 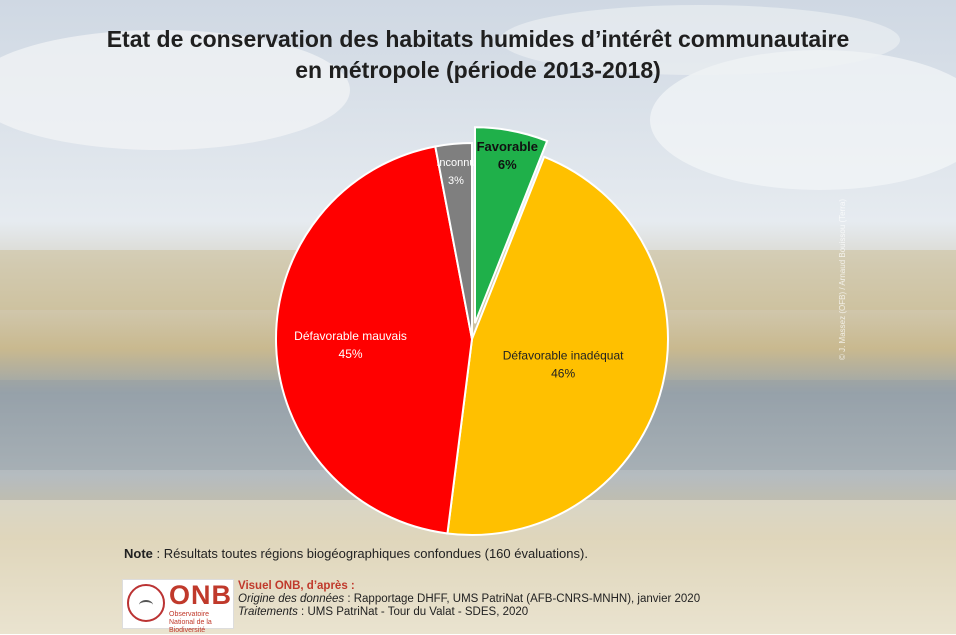 I want to click on logo-emblem-icon, so click(x=146, y=603).